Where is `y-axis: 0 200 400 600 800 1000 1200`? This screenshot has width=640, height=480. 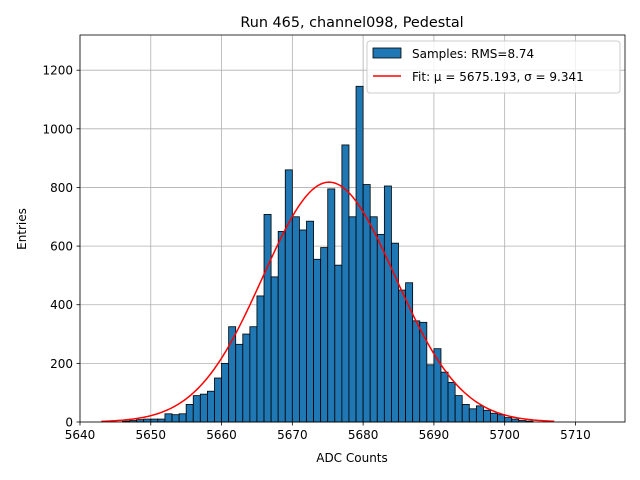
y-axis: 0 200 400 600 800 1000 1200 is located at coordinates (61, 247).